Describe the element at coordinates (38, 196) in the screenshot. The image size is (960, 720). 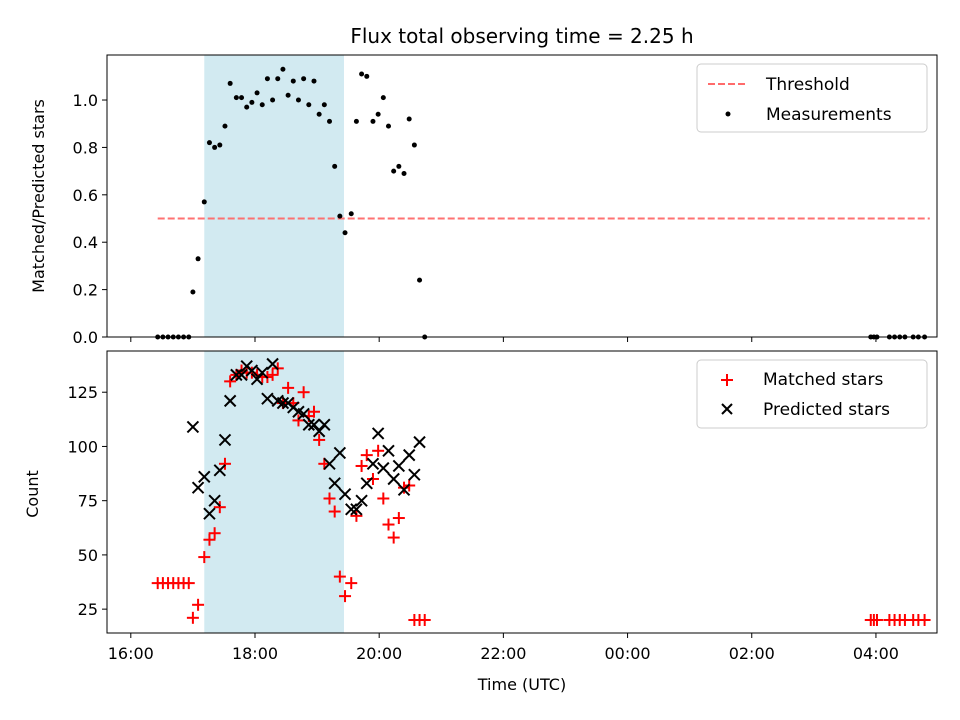
I see `top-panel-ylabel: Matched/Predicted stars` at that location.